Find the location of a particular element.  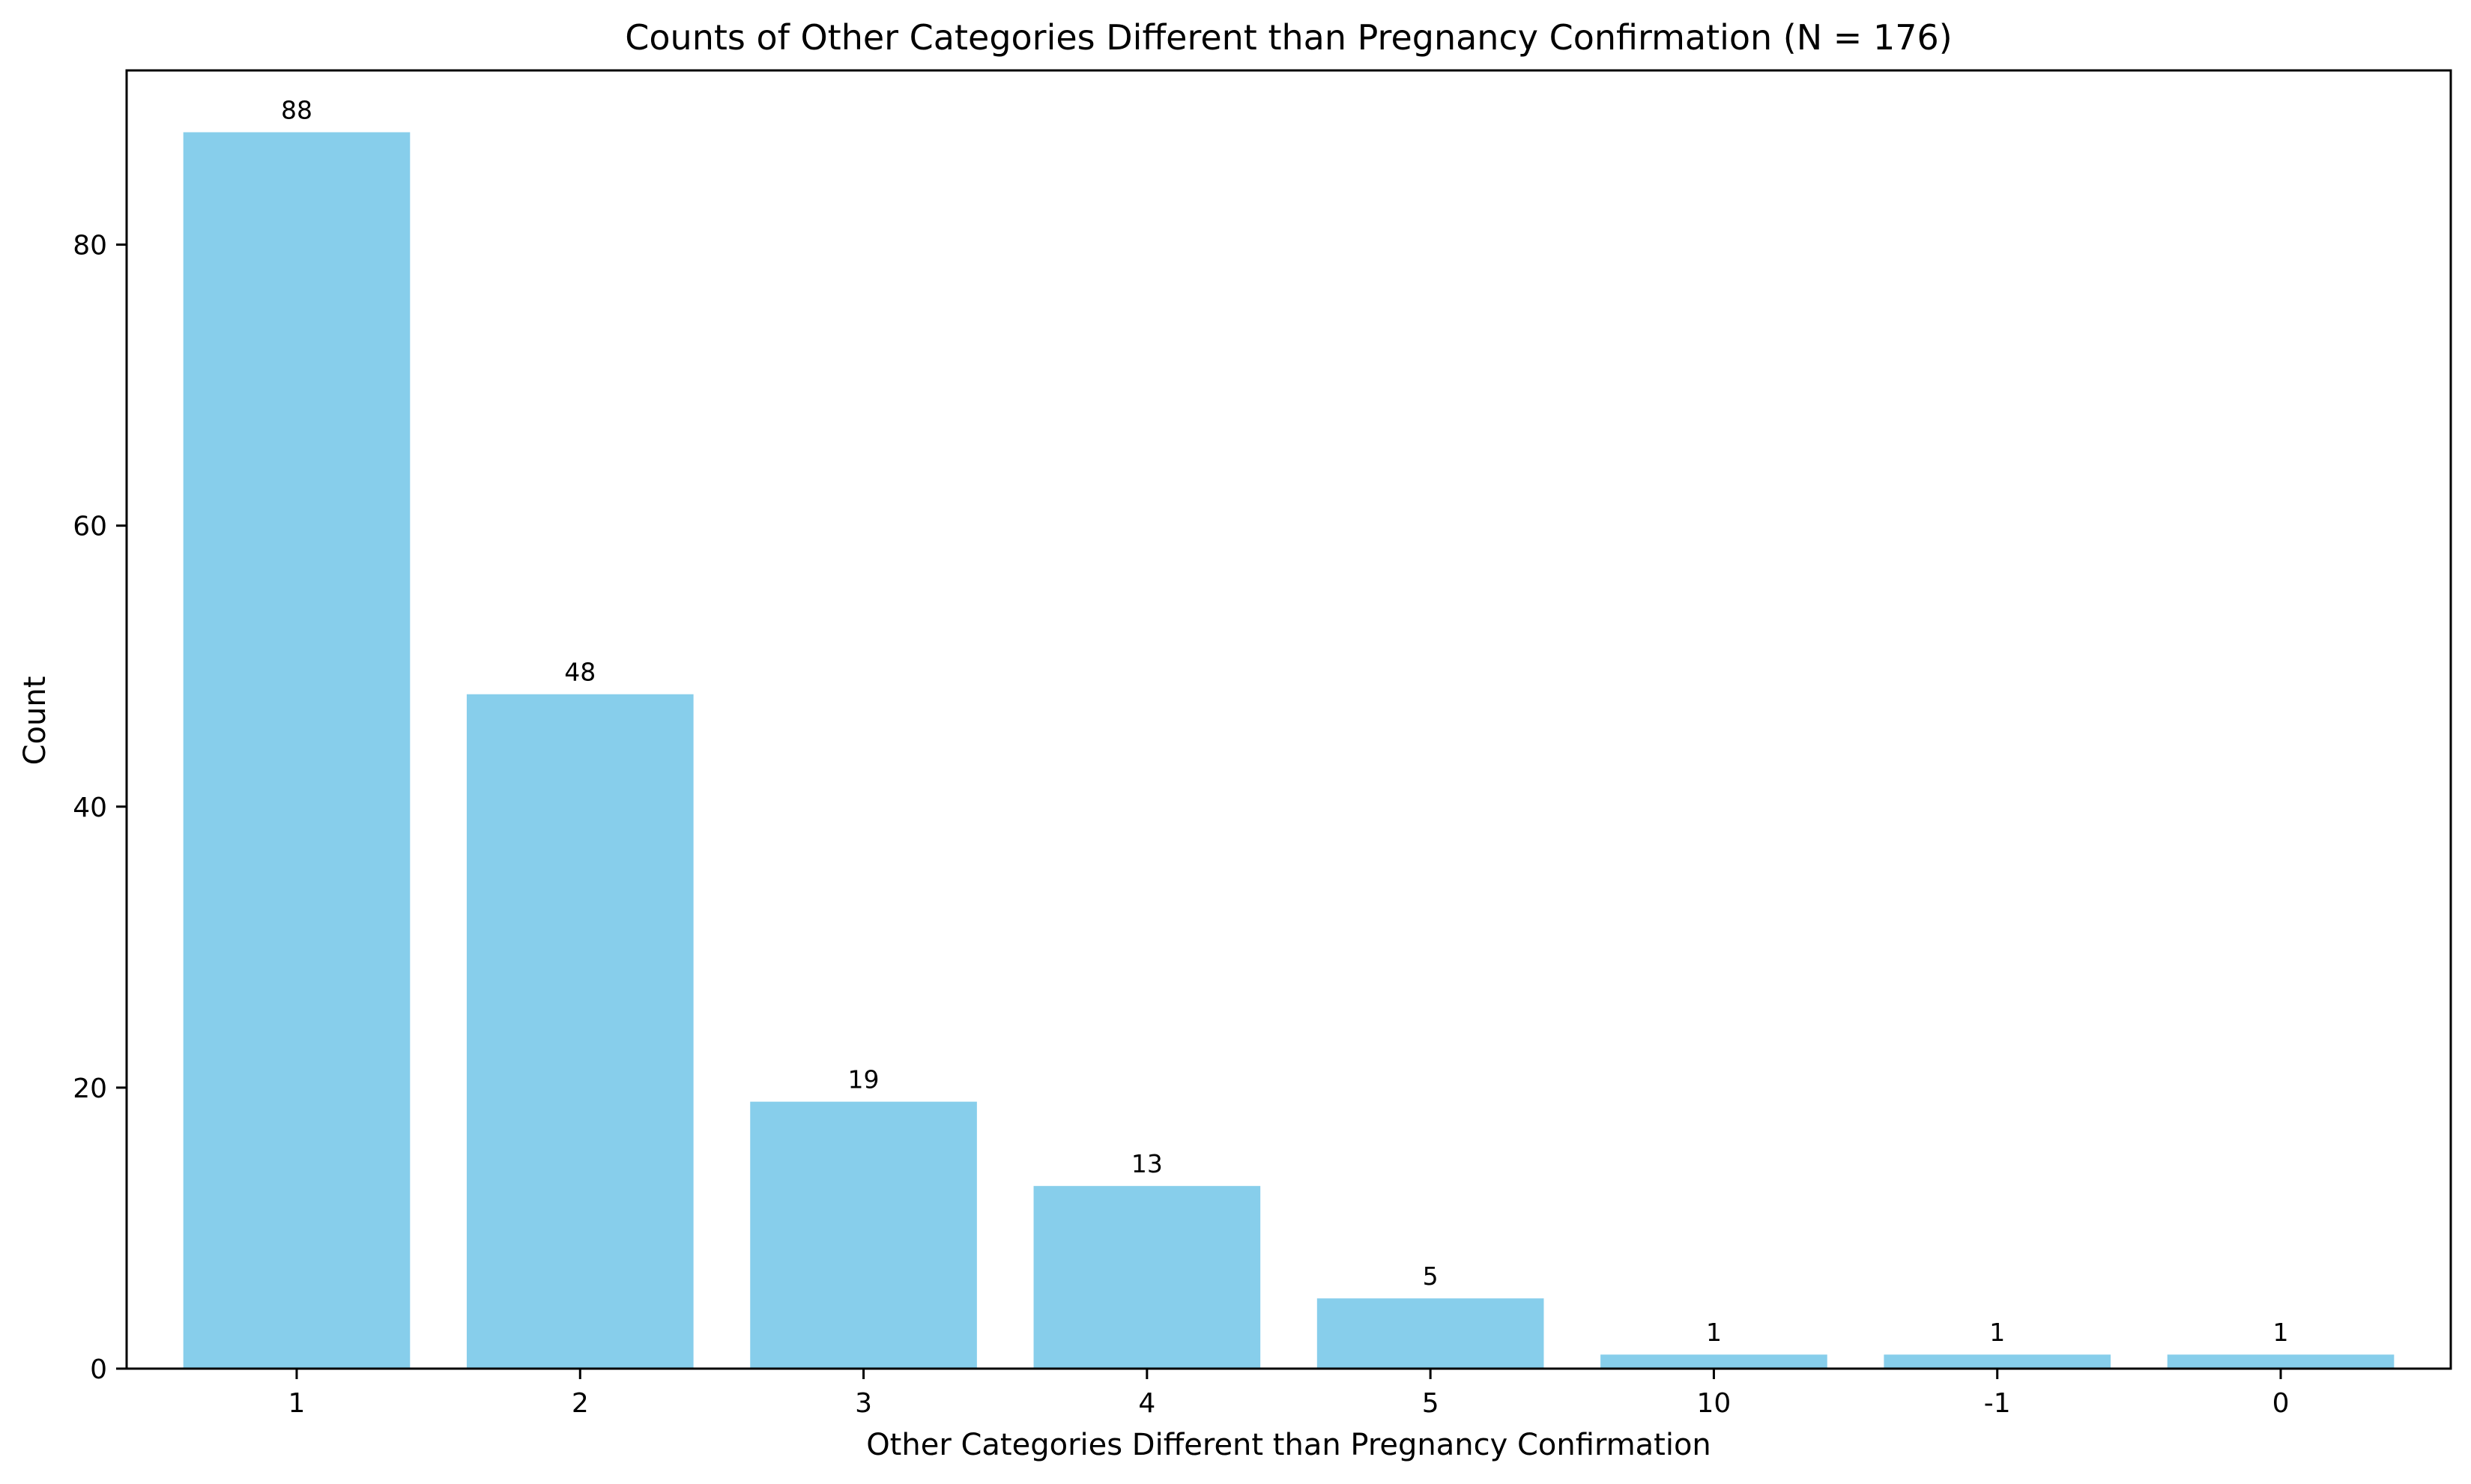

x-tick-label: 2 is located at coordinates (580, 1403).